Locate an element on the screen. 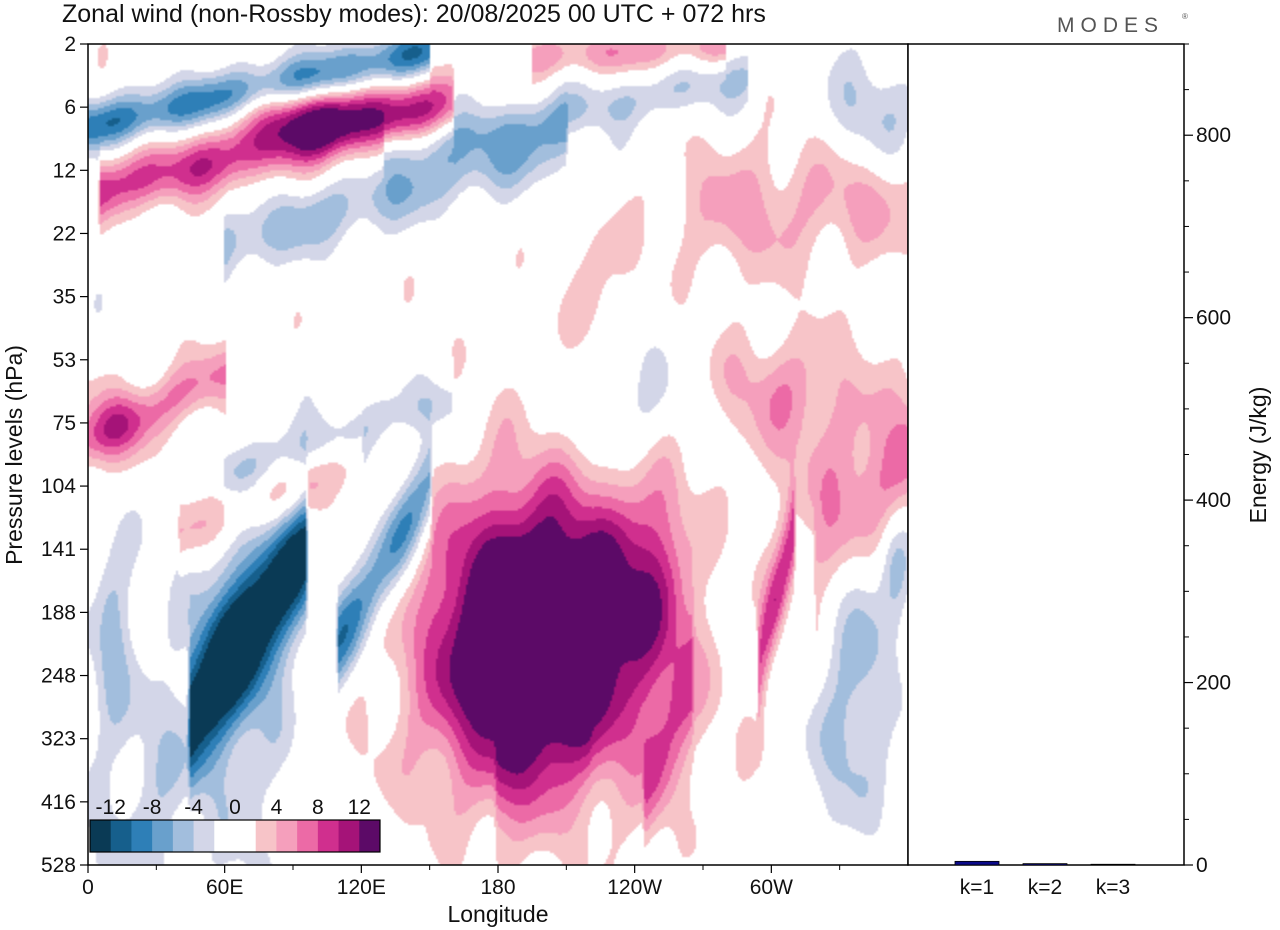 Image resolution: width=1280 pixels, height=930 pixels. y-tick-label: 6 is located at coordinates (70, 107).